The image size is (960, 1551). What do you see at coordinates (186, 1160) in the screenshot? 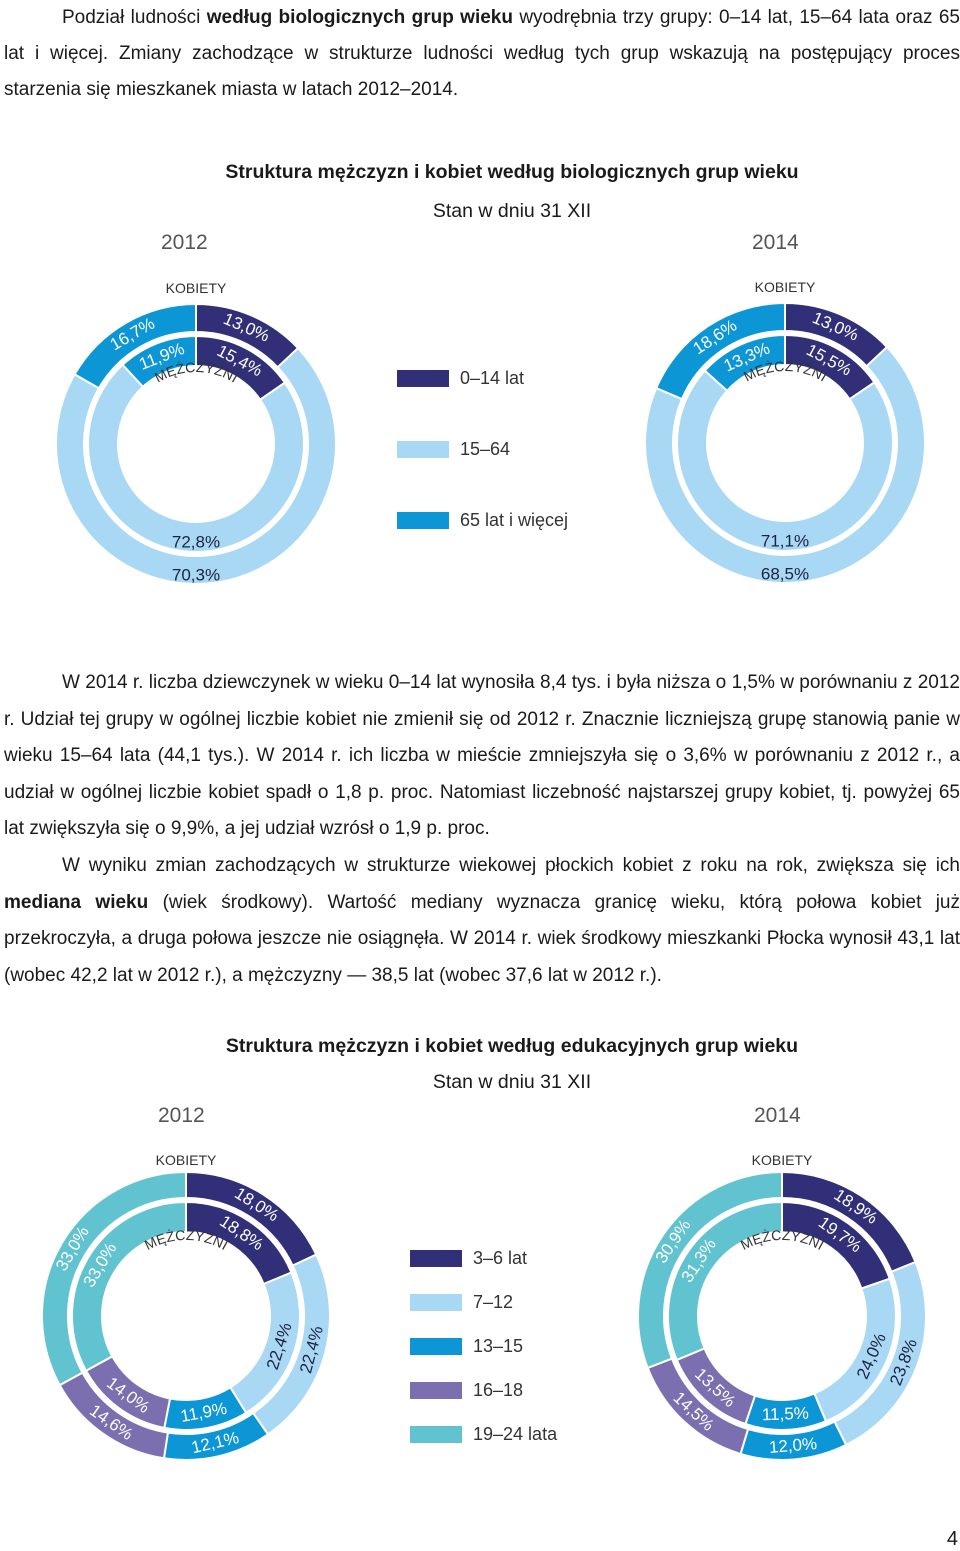
I see `donut2-women-name: KOBIETY` at bounding box center [186, 1160].